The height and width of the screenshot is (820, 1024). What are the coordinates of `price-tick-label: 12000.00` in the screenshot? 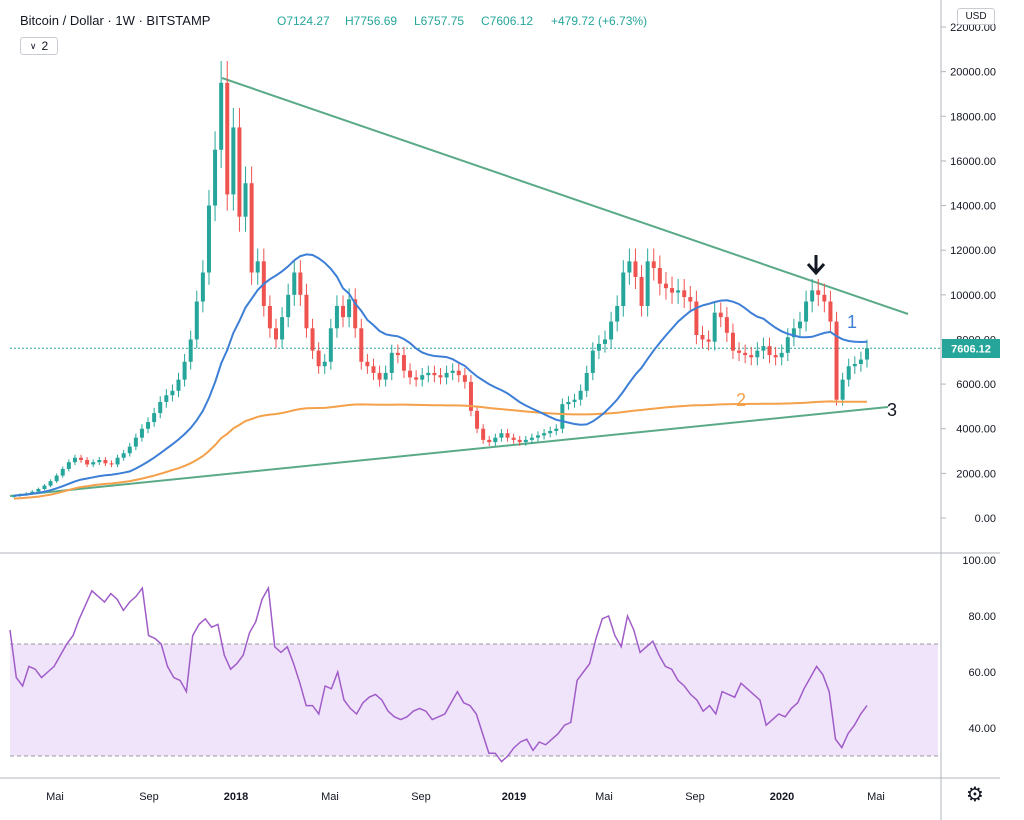 It's located at (973, 251).